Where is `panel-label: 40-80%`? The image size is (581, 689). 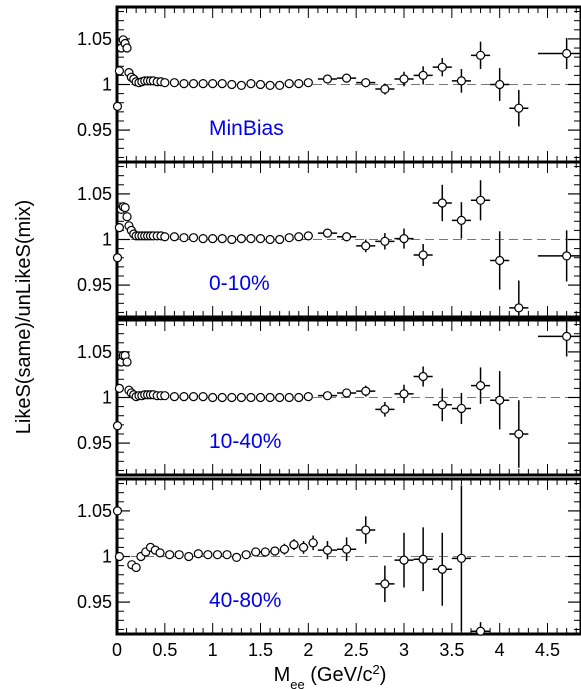 panel-label: 40-80% is located at coordinates (245, 600).